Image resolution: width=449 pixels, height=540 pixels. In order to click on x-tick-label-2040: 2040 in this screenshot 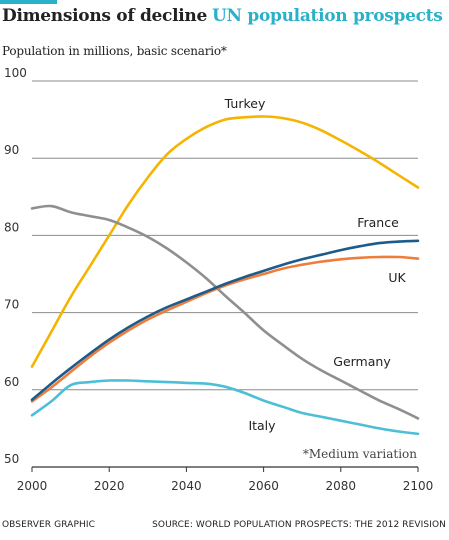, I will do `click(186, 486)`.